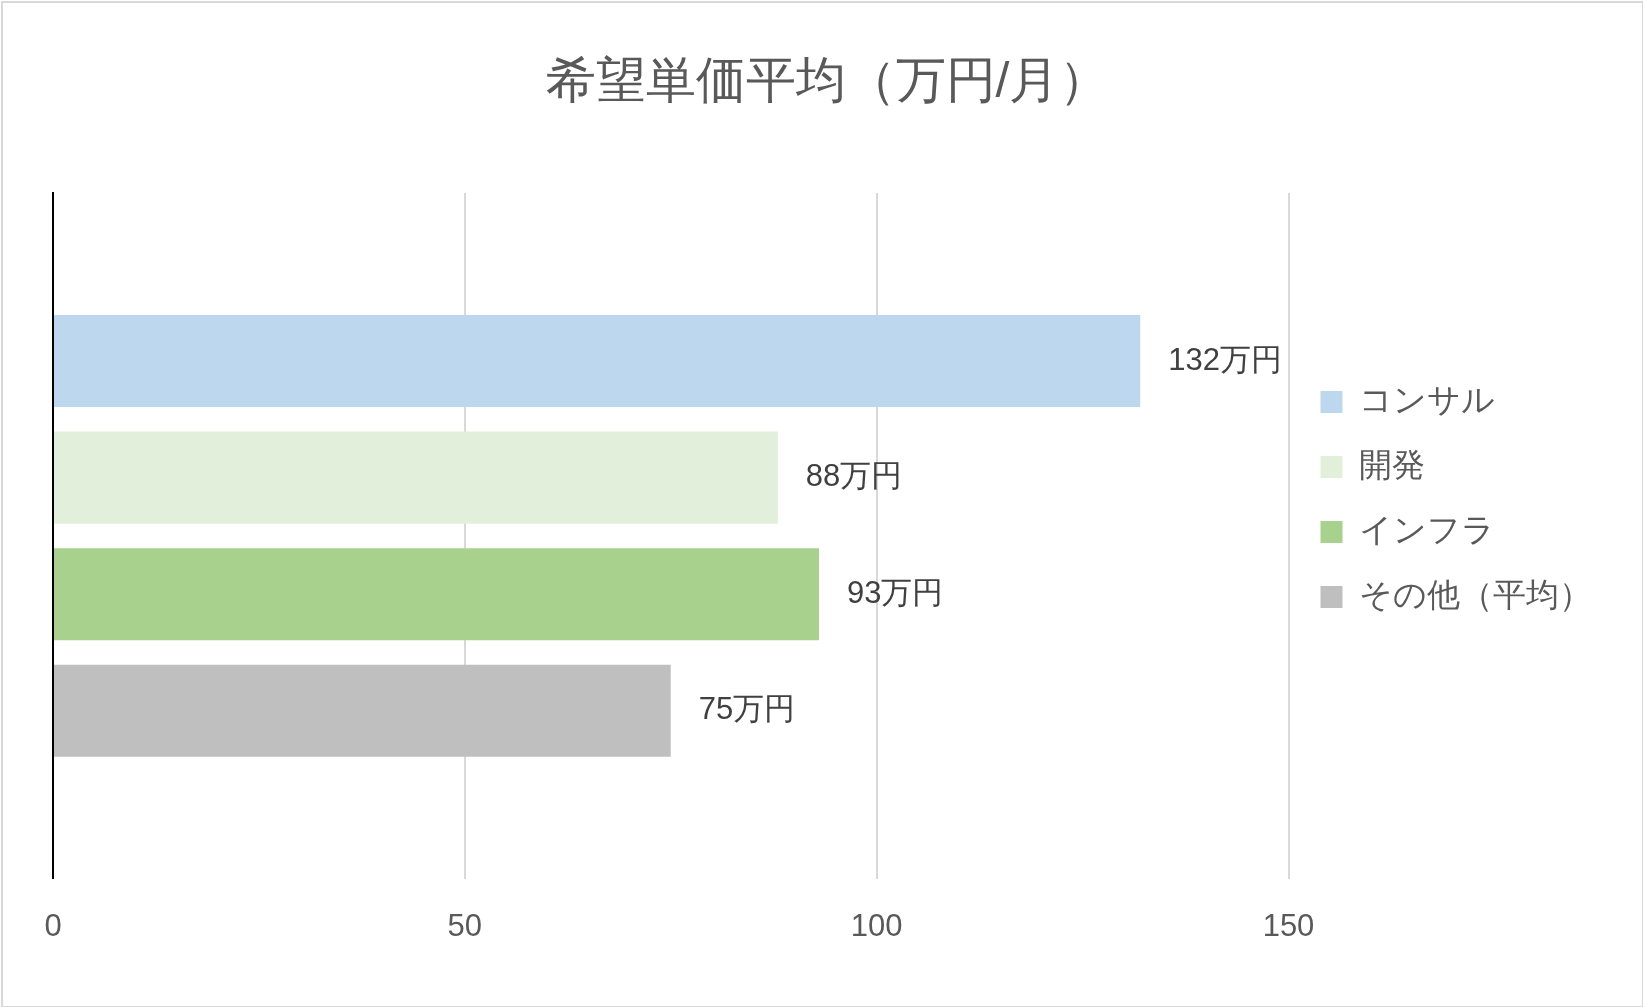  Describe the element at coordinates (876, 925) in the screenshot. I see `x-tick-label: 100` at that location.